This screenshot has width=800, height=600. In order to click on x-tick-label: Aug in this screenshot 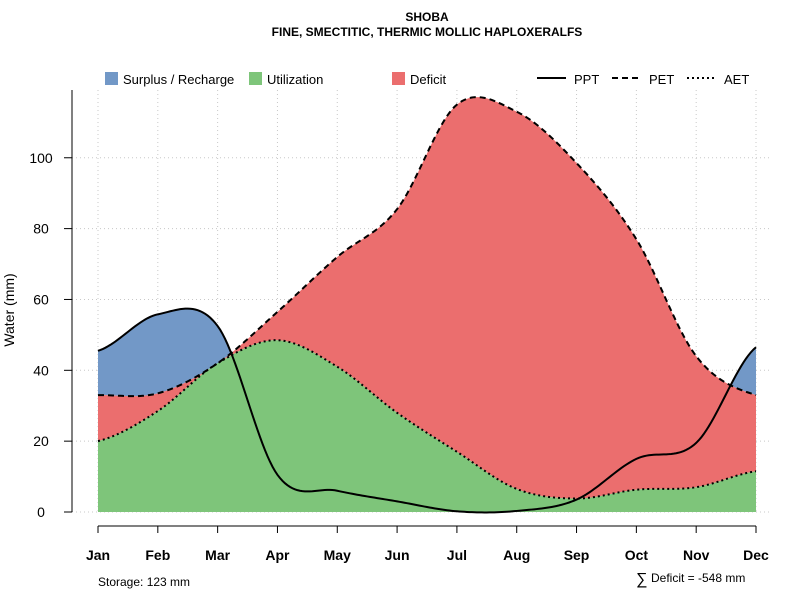, I will do `click(516, 555)`.